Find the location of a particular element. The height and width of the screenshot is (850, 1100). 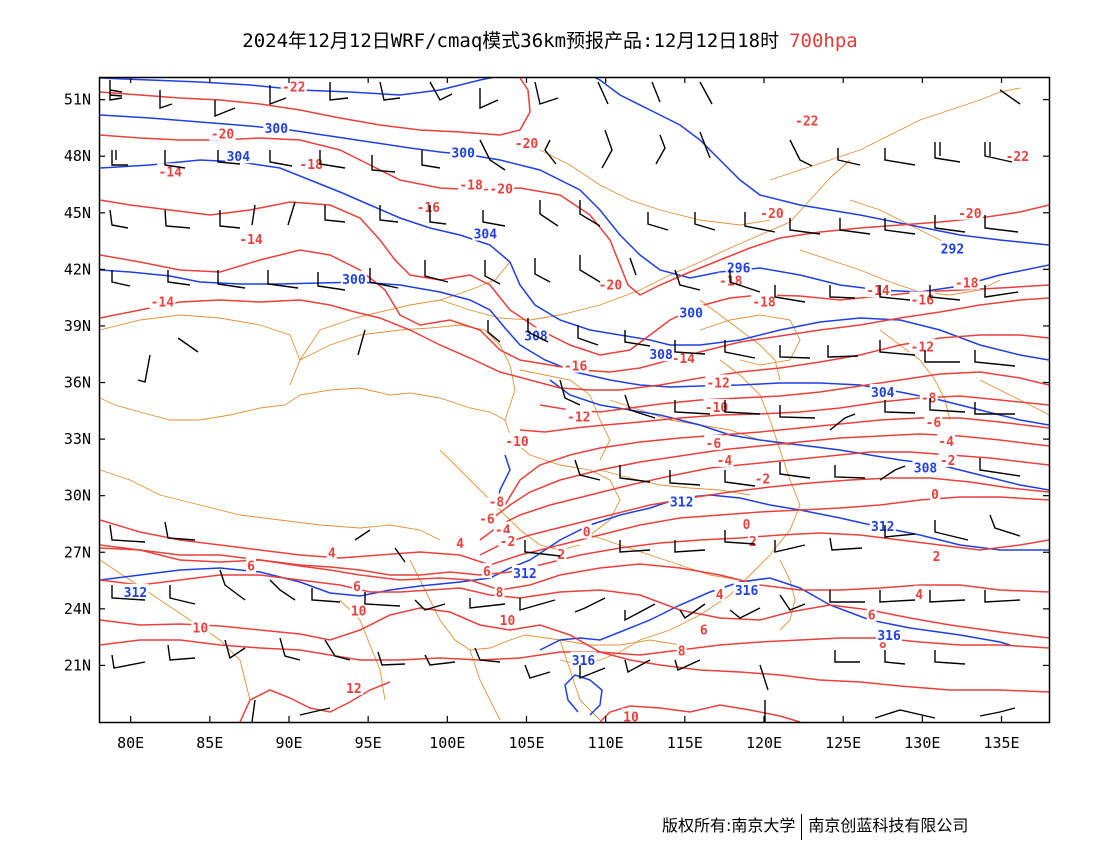

lat-tick-label: 45N is located at coordinates (77, 213).